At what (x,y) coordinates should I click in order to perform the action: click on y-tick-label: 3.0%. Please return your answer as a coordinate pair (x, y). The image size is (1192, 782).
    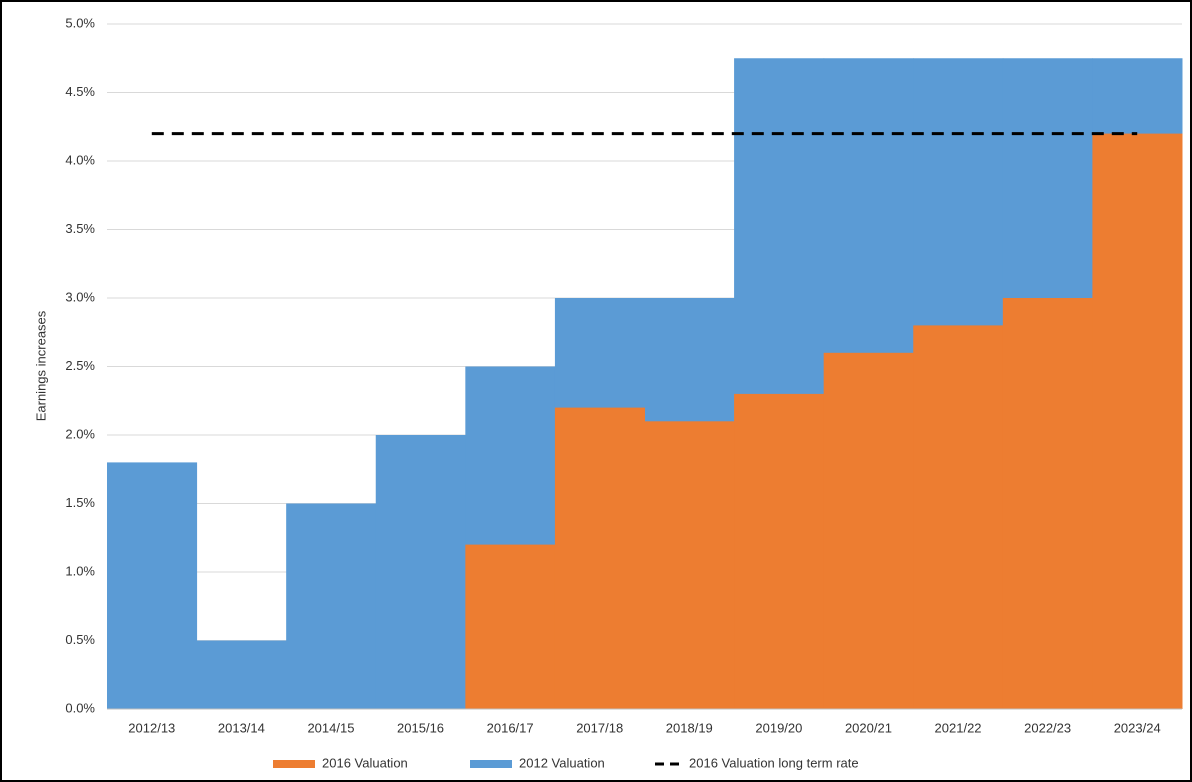
    Looking at the image, I should click on (80, 296).